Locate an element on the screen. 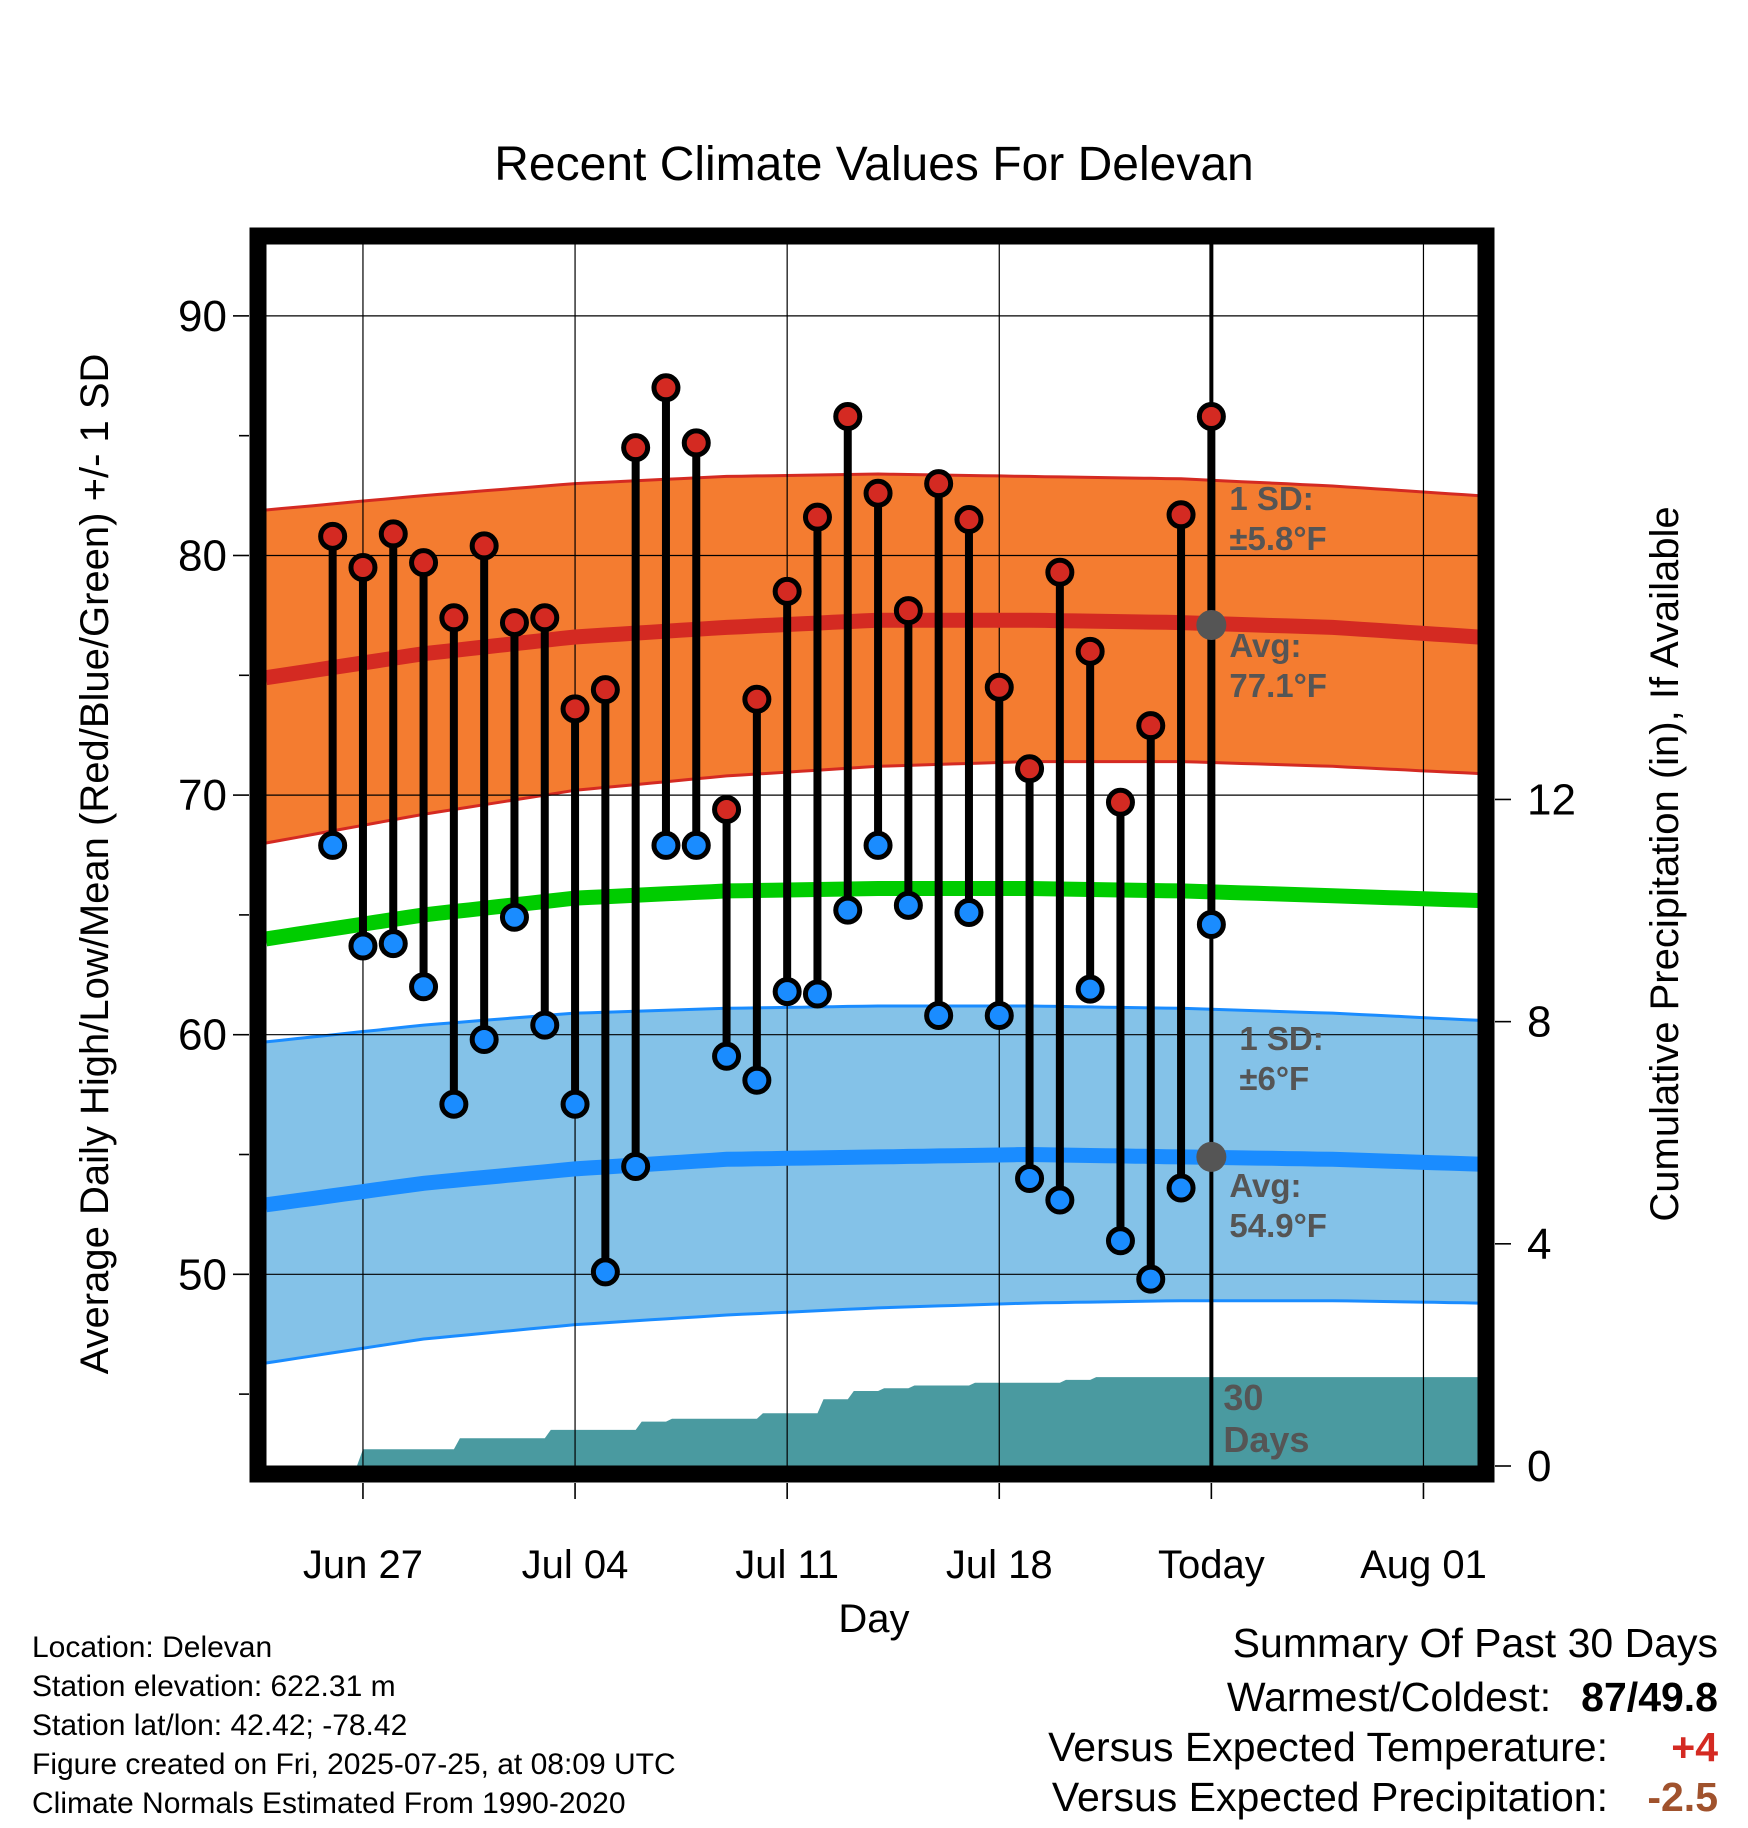  x-axis-label: Day is located at coordinates (873, 1619).